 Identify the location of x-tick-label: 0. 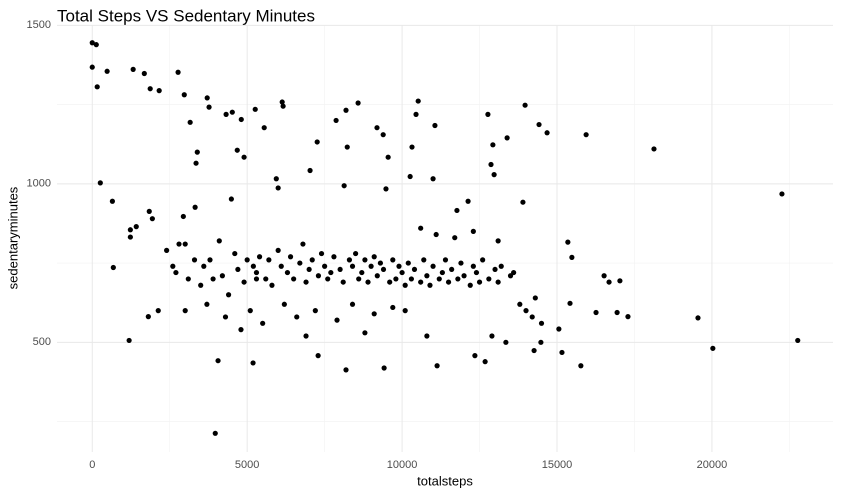
(92, 465).